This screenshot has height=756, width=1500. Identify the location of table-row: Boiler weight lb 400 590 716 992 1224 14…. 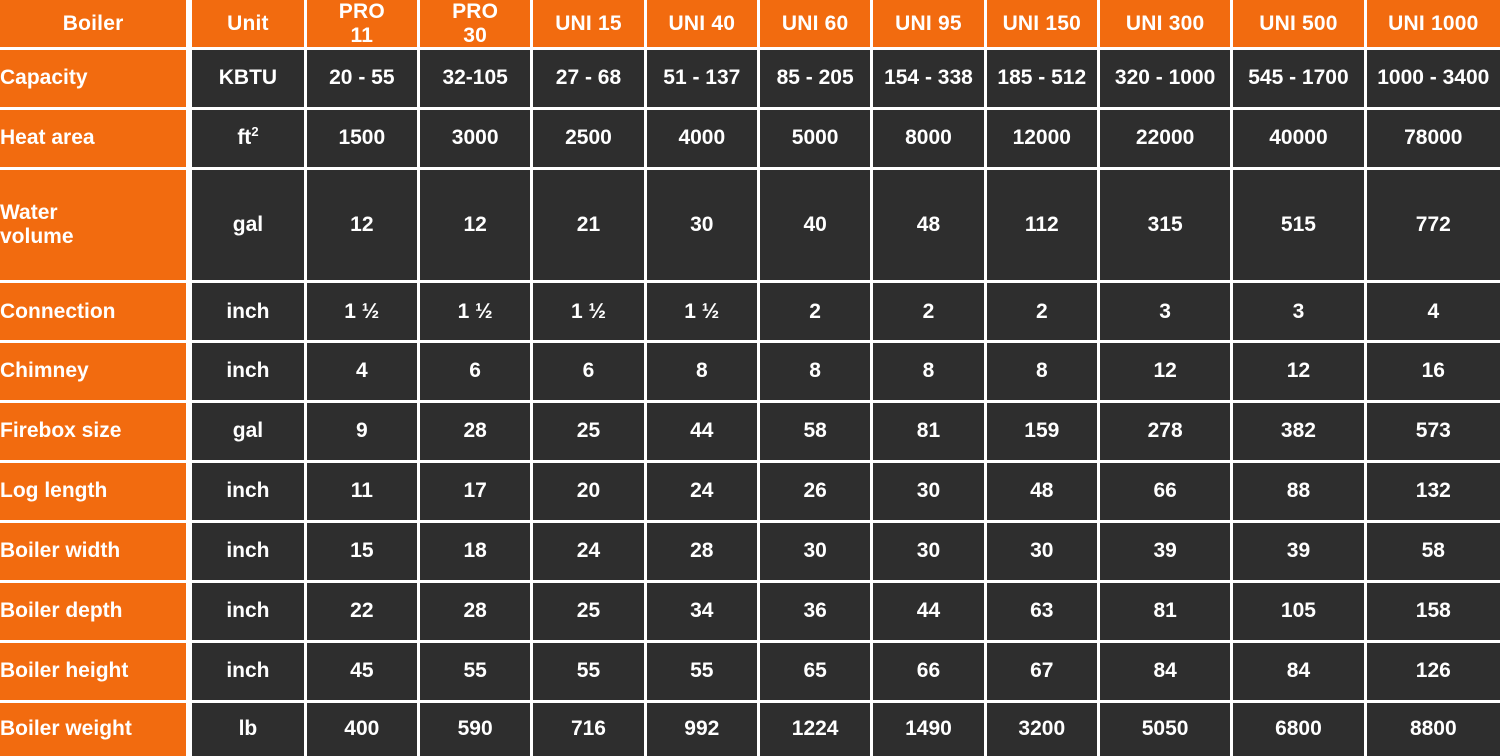
(750, 729).